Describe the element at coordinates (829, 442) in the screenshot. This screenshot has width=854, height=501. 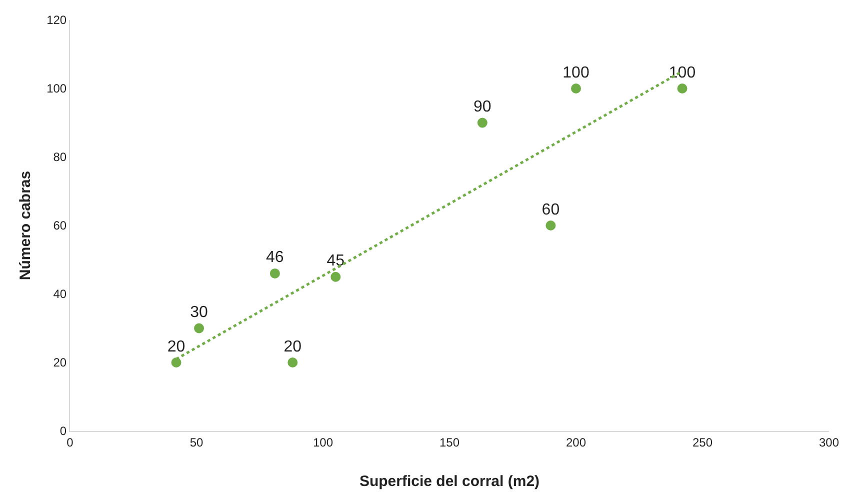
I see `x-tick-label: 300` at that location.